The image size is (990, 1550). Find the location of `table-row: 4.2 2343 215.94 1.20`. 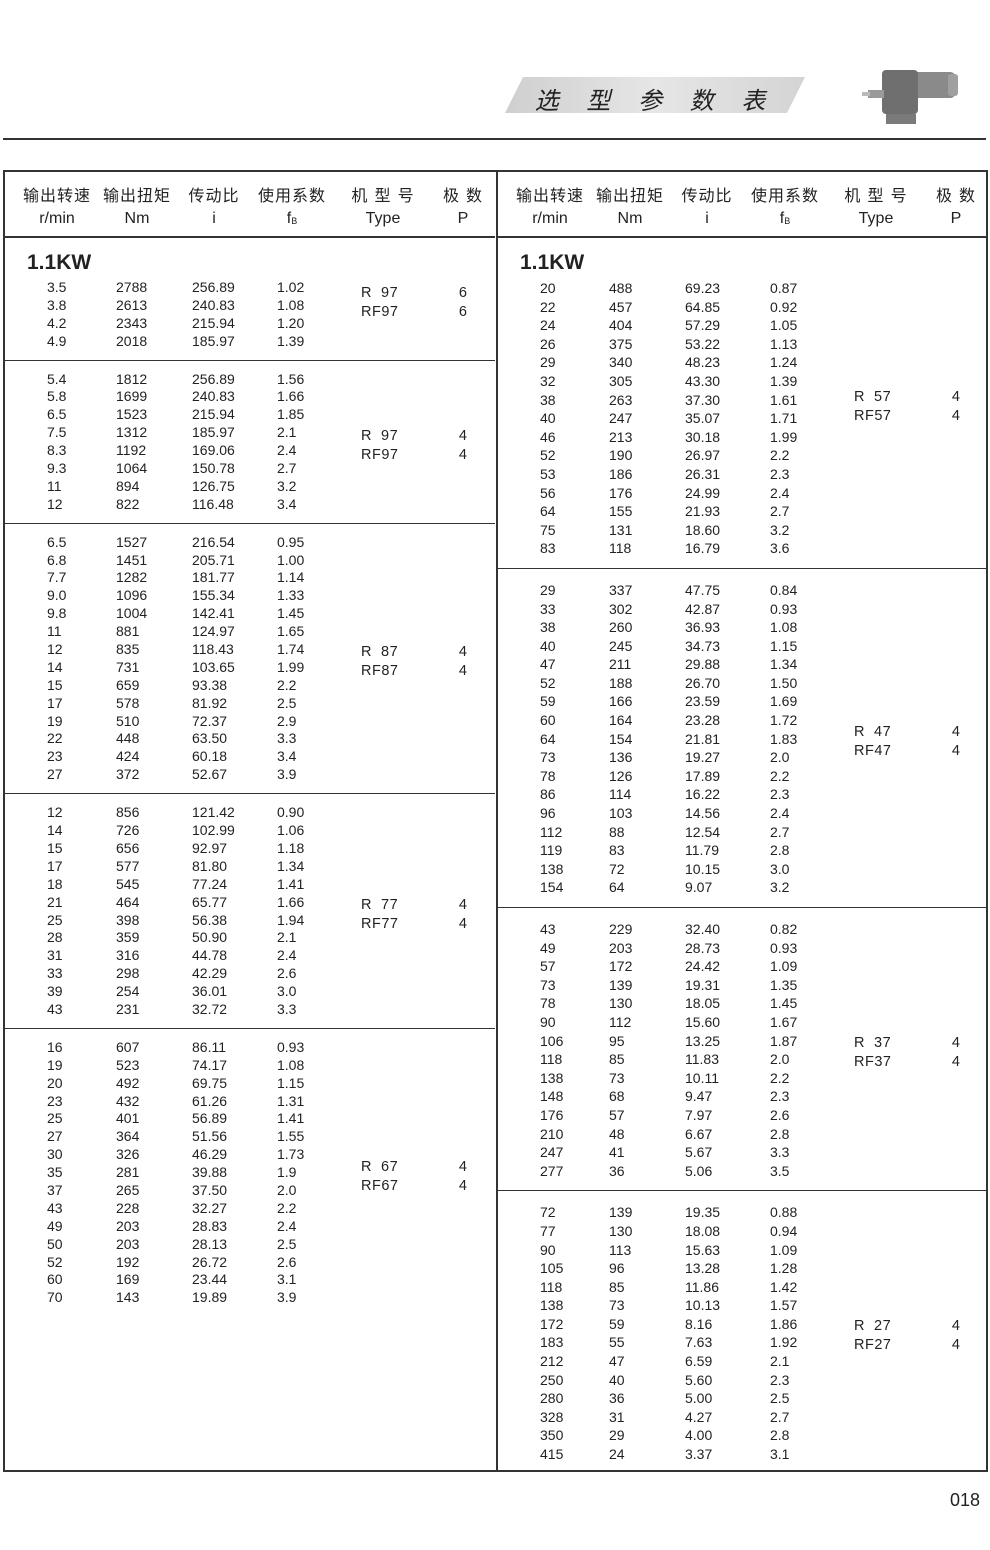

table-row: 4.2 2343 215.94 1.20 is located at coordinates (250, 324).